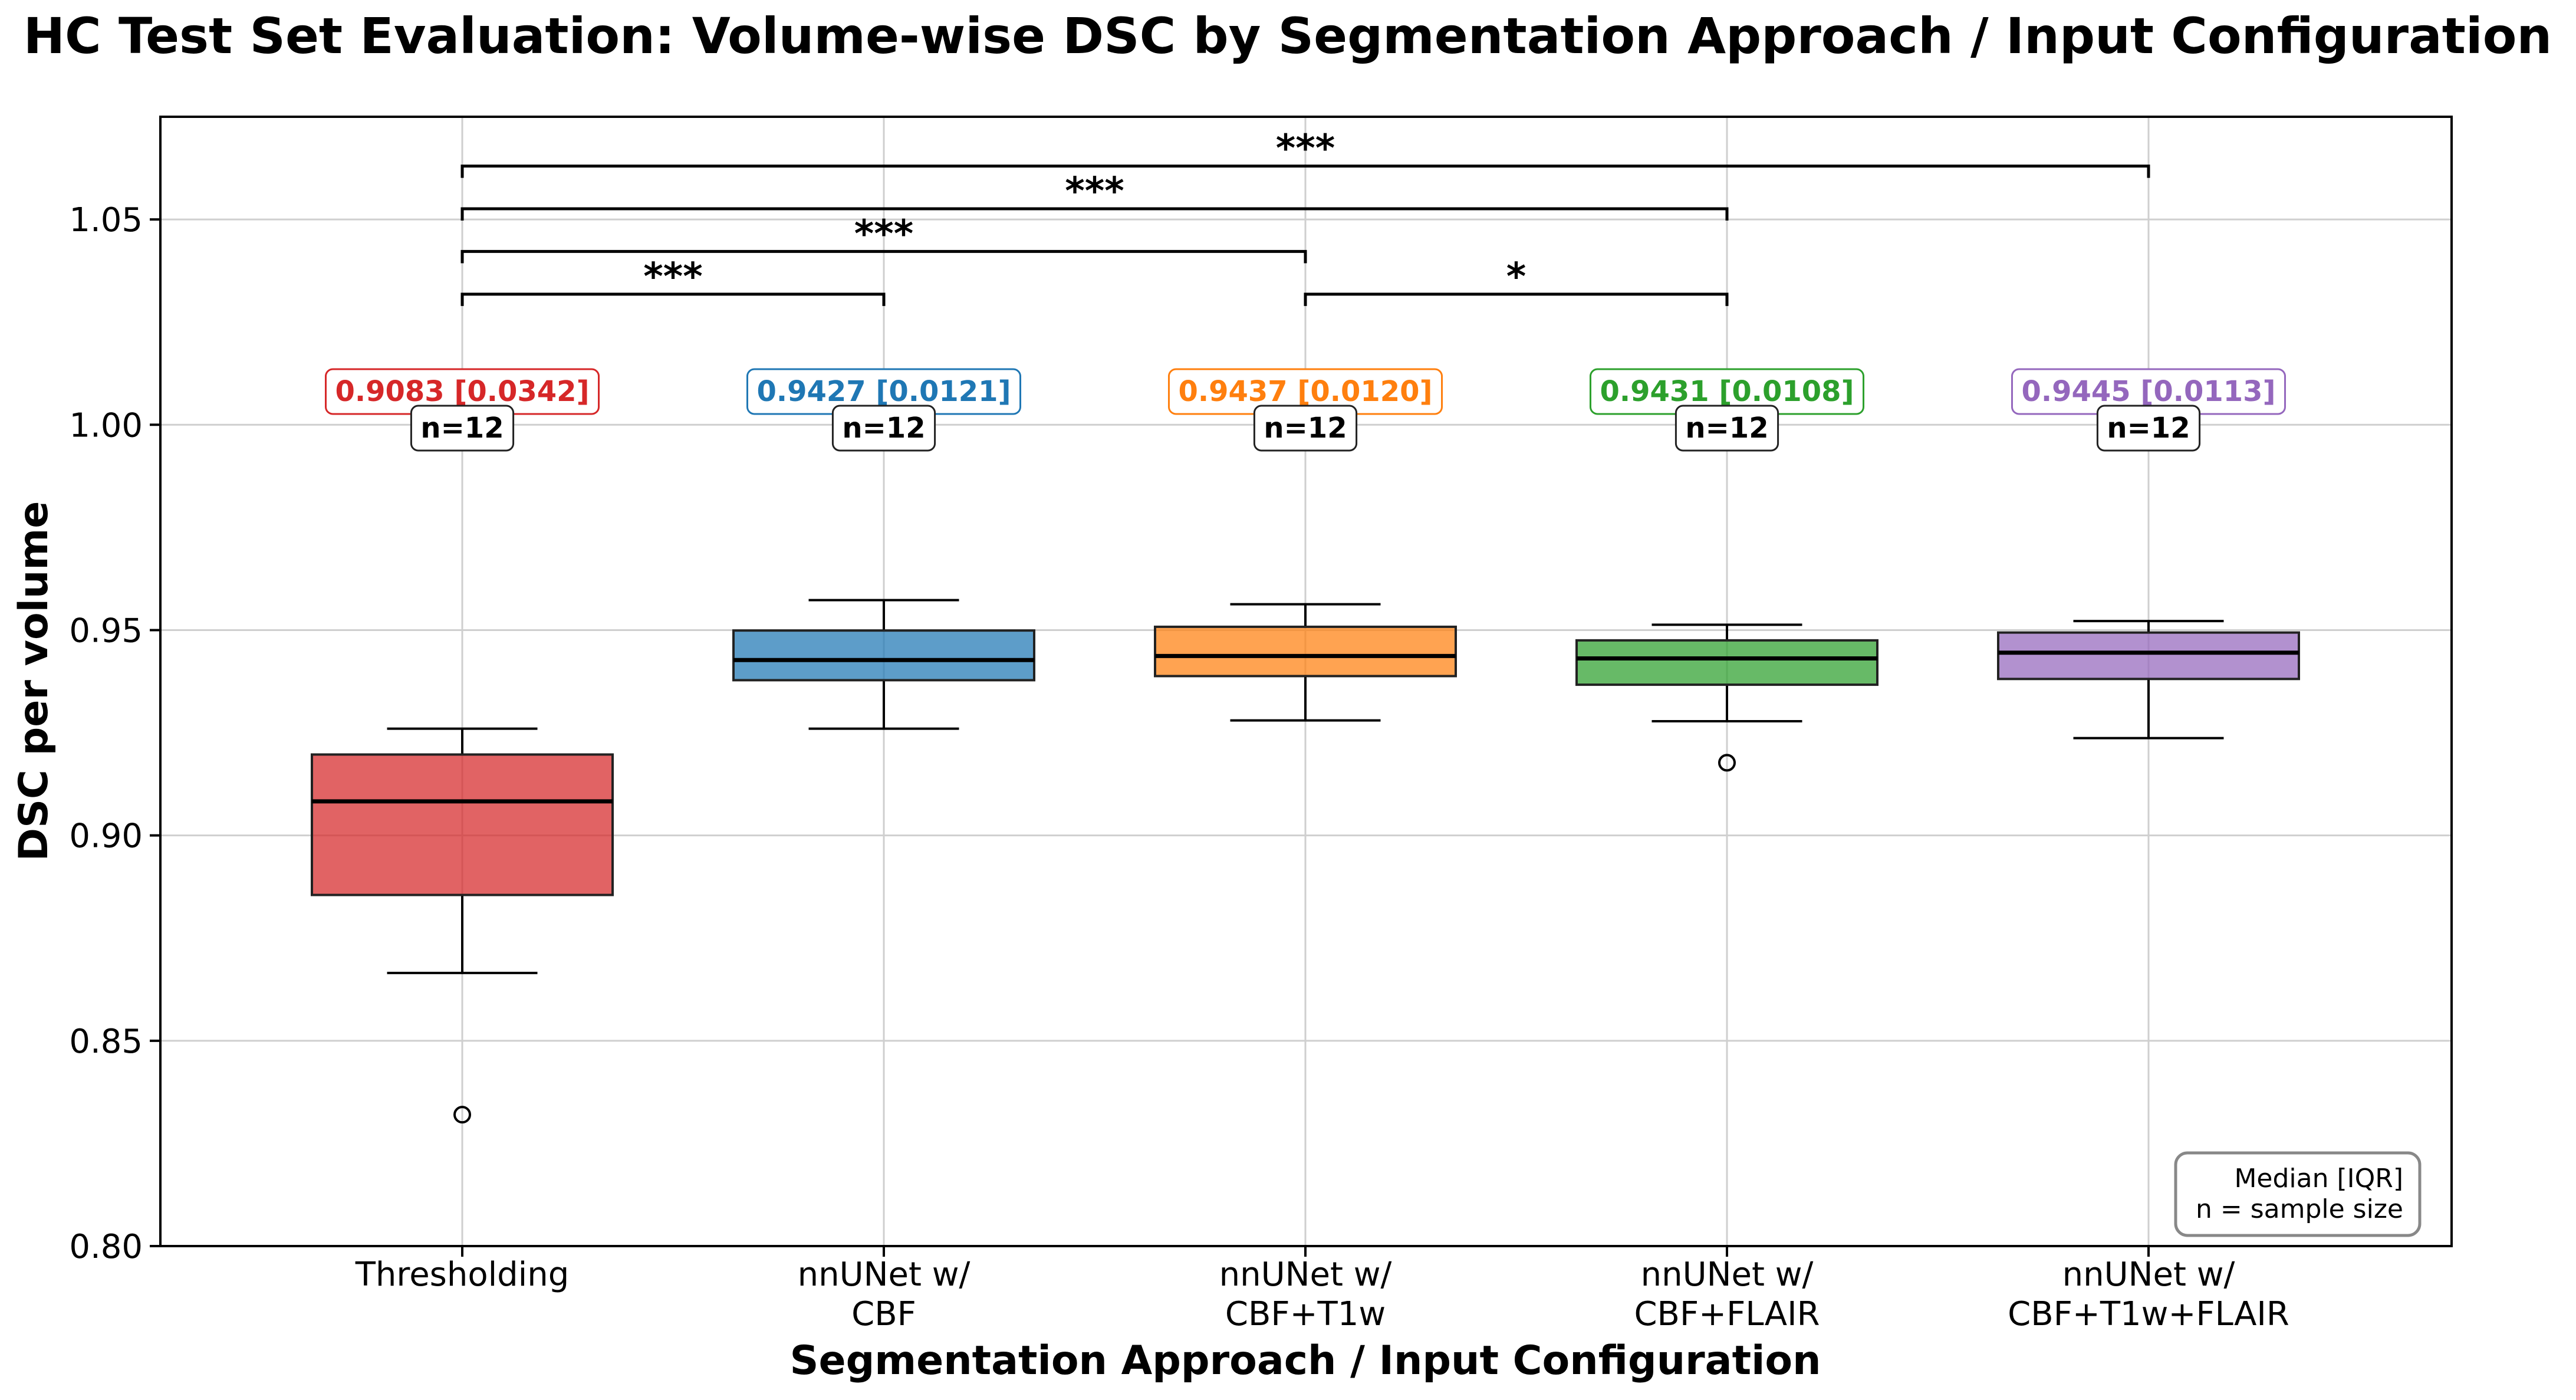  I want to click on y-tick-label: 0.80, so click(106, 1247).